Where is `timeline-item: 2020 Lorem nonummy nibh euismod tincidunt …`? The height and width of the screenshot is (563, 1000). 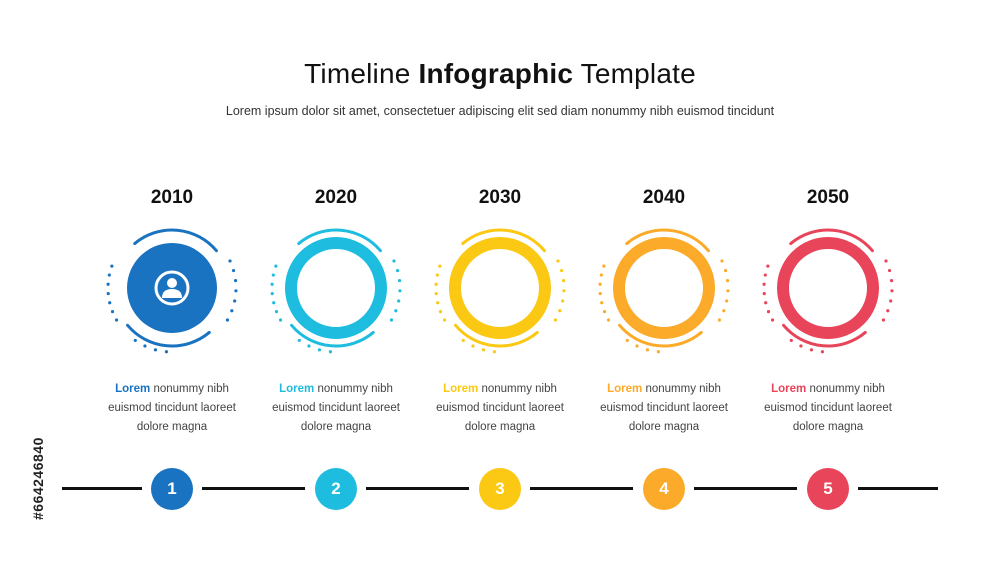 timeline-item: 2020 Lorem nonummy nibh euismod tincidunt … is located at coordinates (336, 311).